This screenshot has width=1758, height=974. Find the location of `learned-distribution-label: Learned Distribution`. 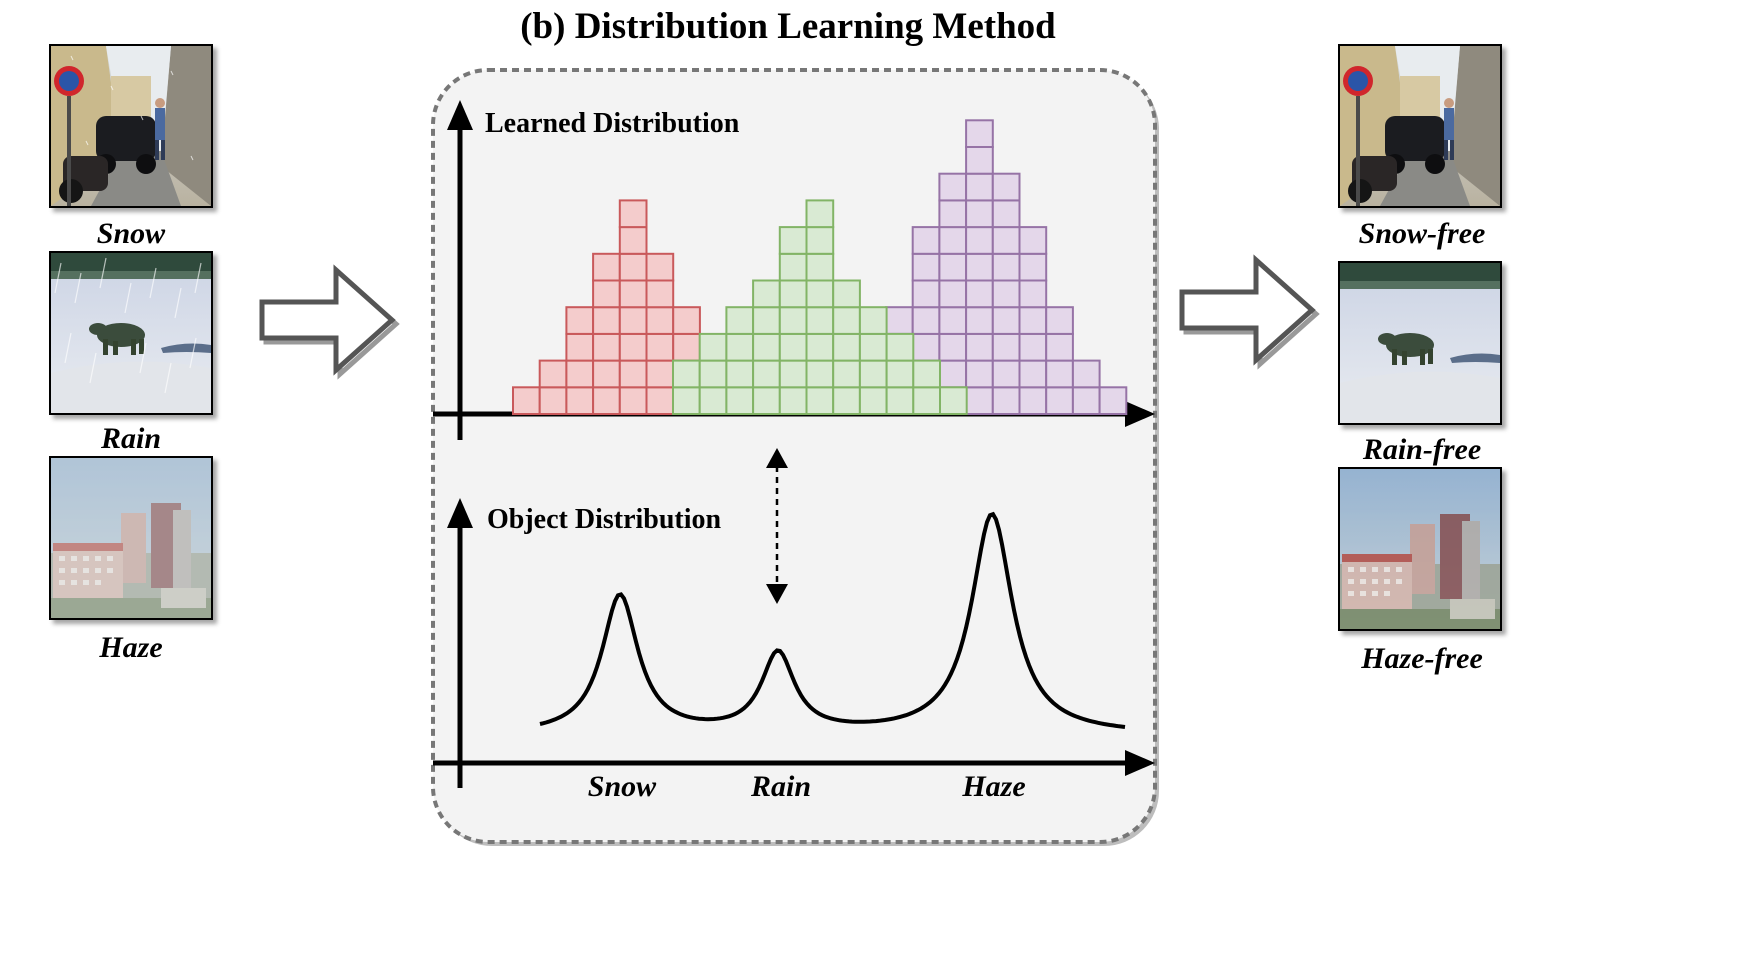

learned-distribution-label: Learned Distribution is located at coordinates (612, 123).